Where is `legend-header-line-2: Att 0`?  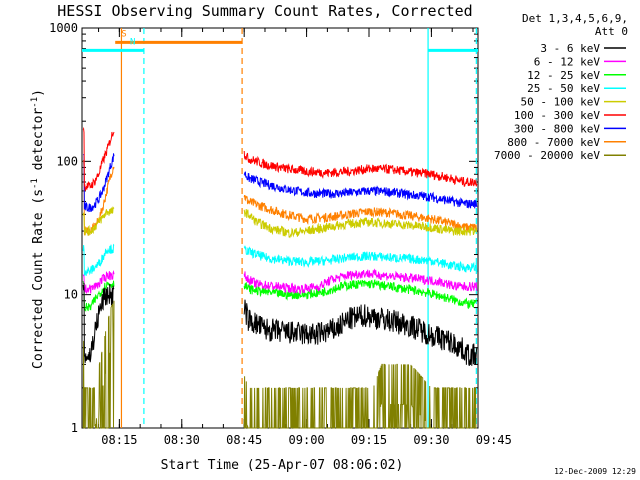 legend-header-line-2: Att 0 is located at coordinates (611, 31).